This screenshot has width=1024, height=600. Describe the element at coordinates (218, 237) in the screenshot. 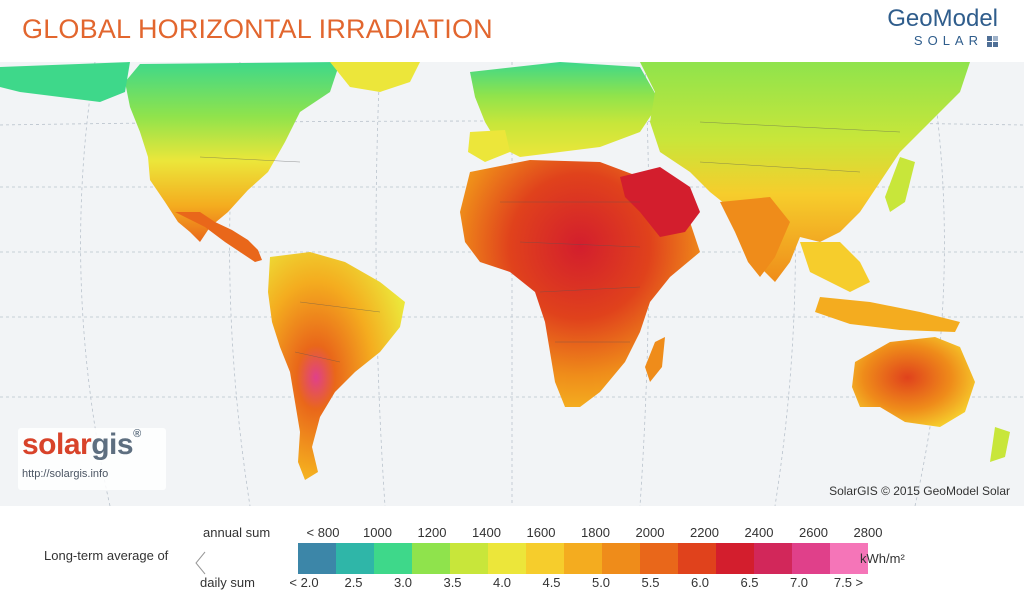

I see `central-america` at that location.